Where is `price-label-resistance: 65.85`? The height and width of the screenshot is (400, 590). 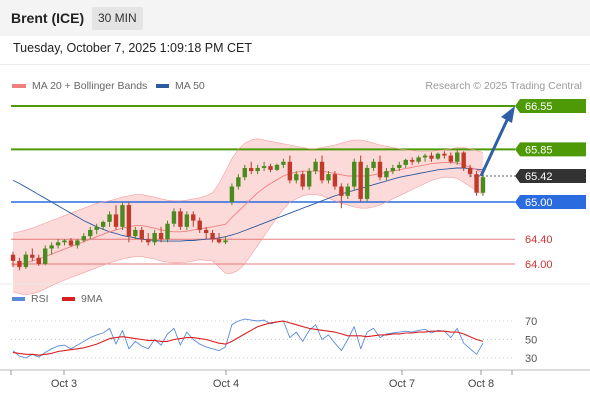
price-label-resistance: 65.85 is located at coordinates (550, 149).